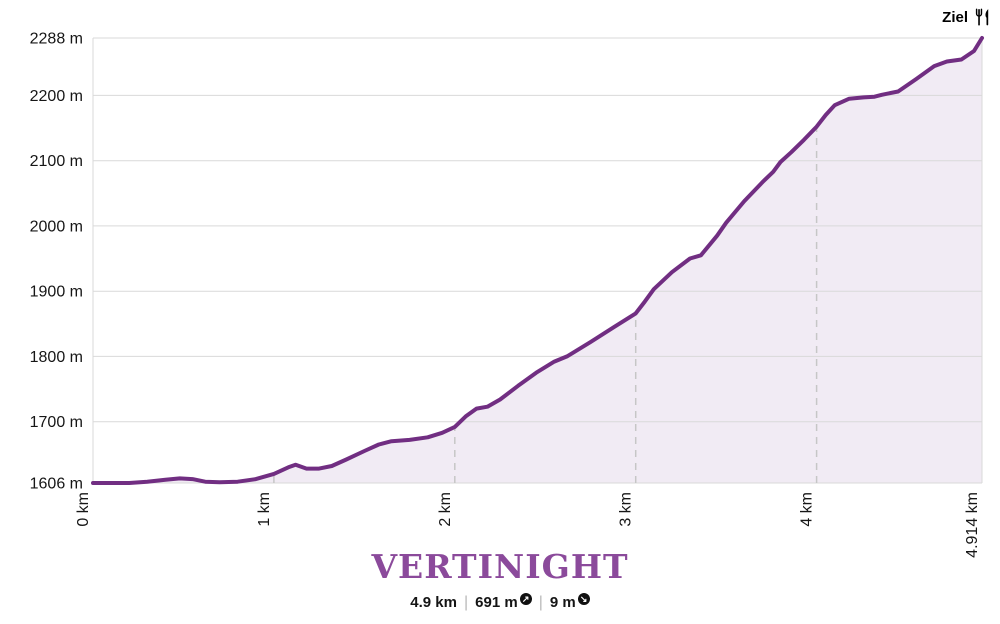  I want to click on descent-icon: ↘, so click(583, 599).